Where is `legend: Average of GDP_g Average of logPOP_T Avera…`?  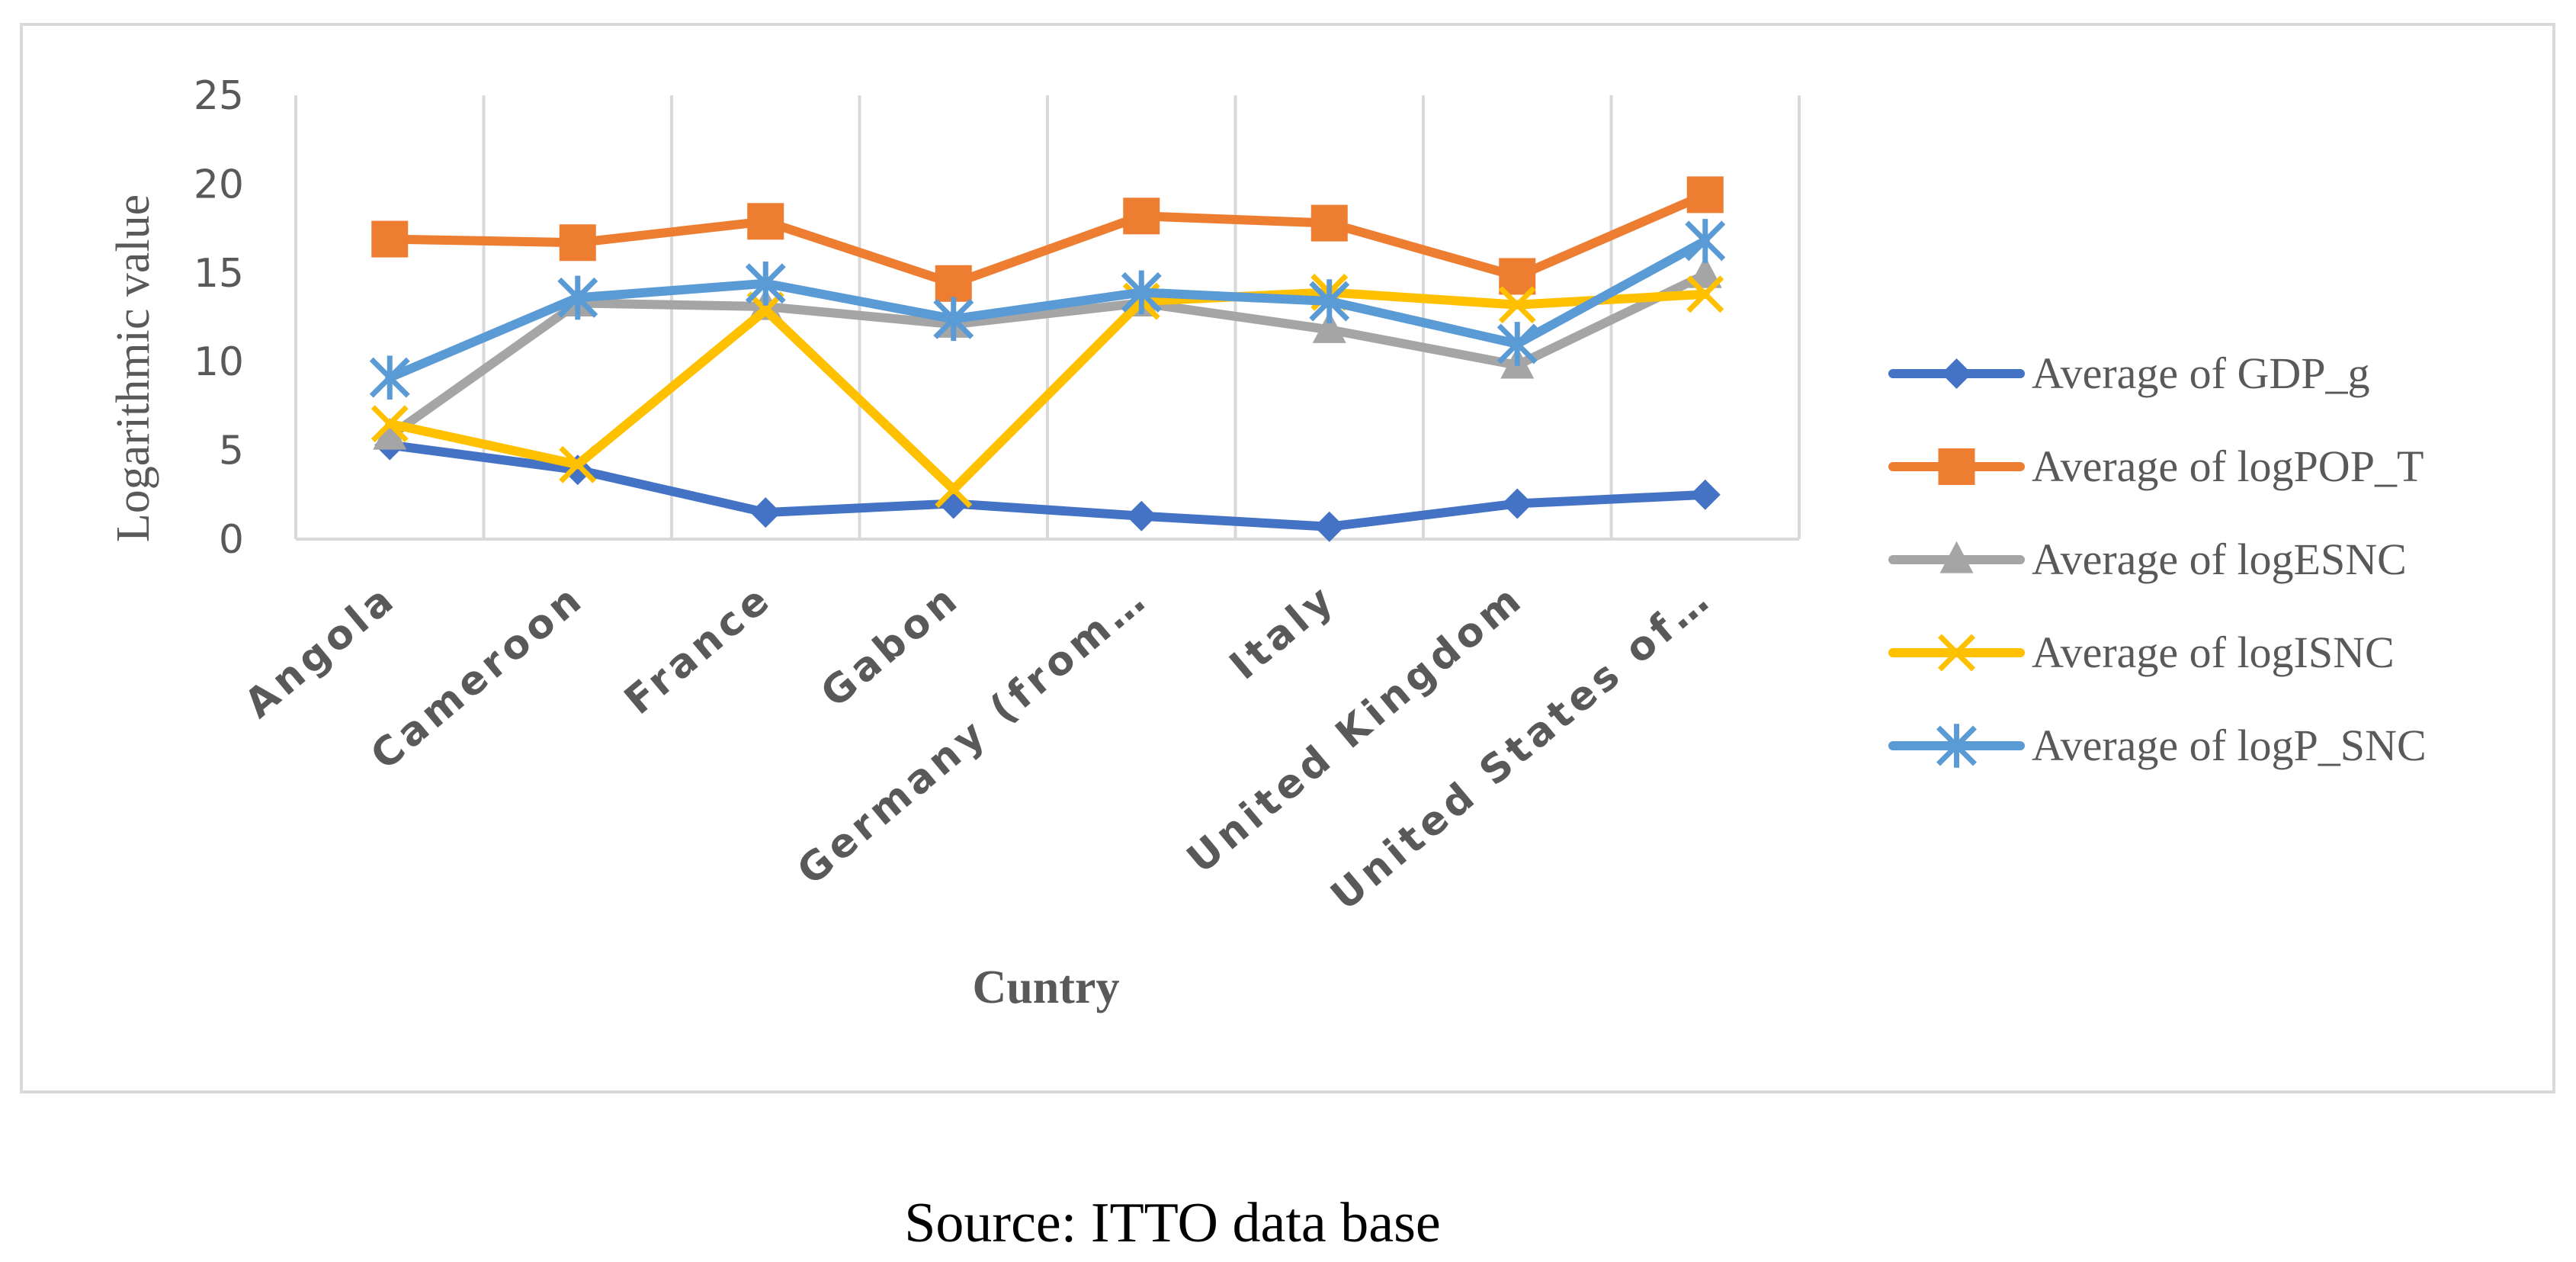 legend: Average of GDP_g Average of logPOP_T Avera… is located at coordinates (2157, 559).